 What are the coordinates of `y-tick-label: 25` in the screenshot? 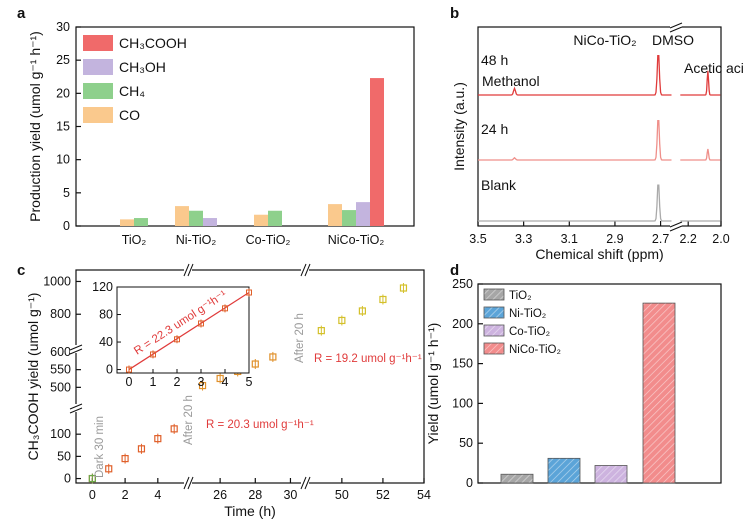 It's located at (63, 60).